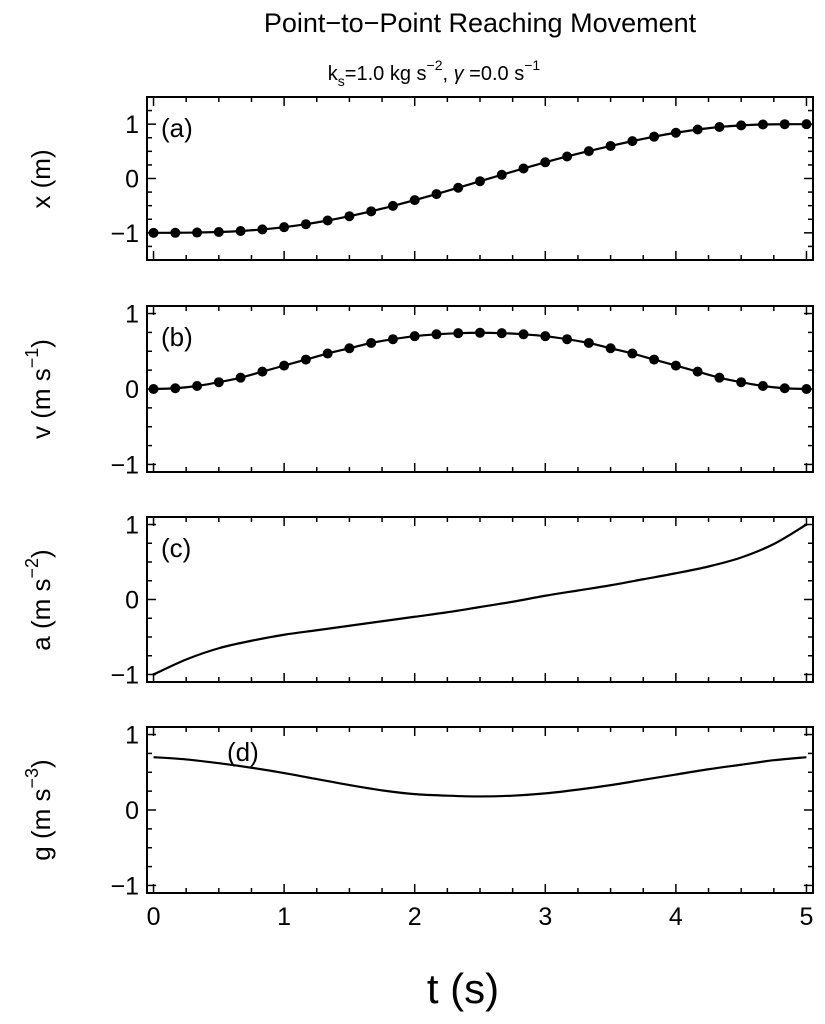 The image size is (825, 1024). Describe the element at coordinates (284, 917) in the screenshot. I see `x-tick-label: 1` at that location.